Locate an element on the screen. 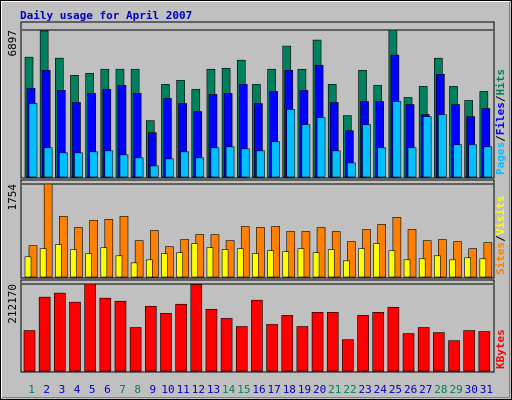  x-tick-label: 28 is located at coordinates (440, 389).